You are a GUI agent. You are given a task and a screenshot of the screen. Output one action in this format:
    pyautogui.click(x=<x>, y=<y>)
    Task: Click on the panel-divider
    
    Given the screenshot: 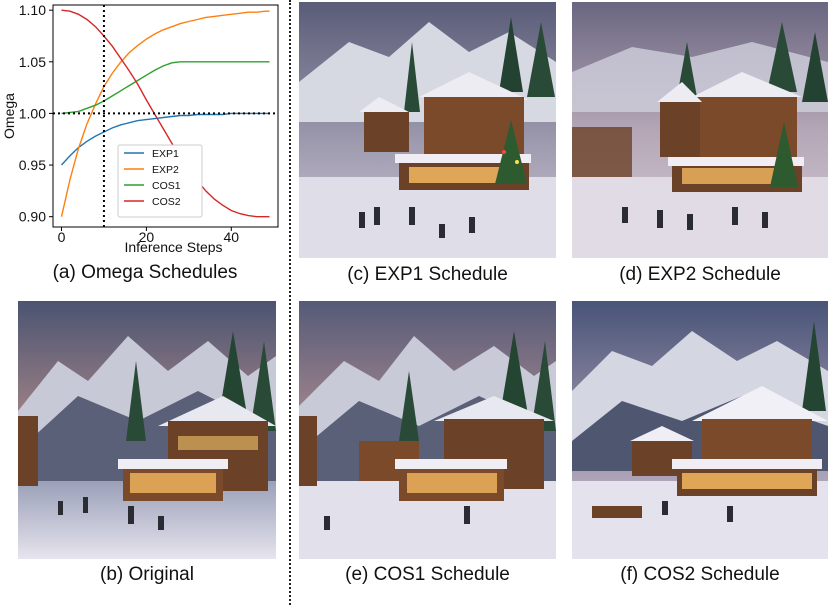 What is the action you would take?
    pyautogui.click(x=290, y=302)
    